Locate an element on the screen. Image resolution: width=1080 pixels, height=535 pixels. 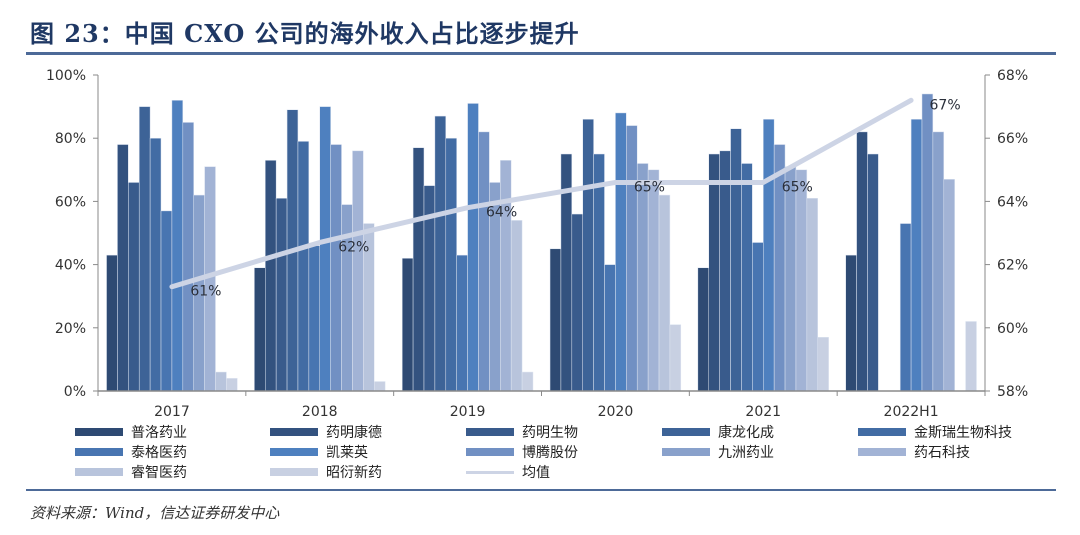
left-tick-label: 80% is located at coordinates (70, 139).